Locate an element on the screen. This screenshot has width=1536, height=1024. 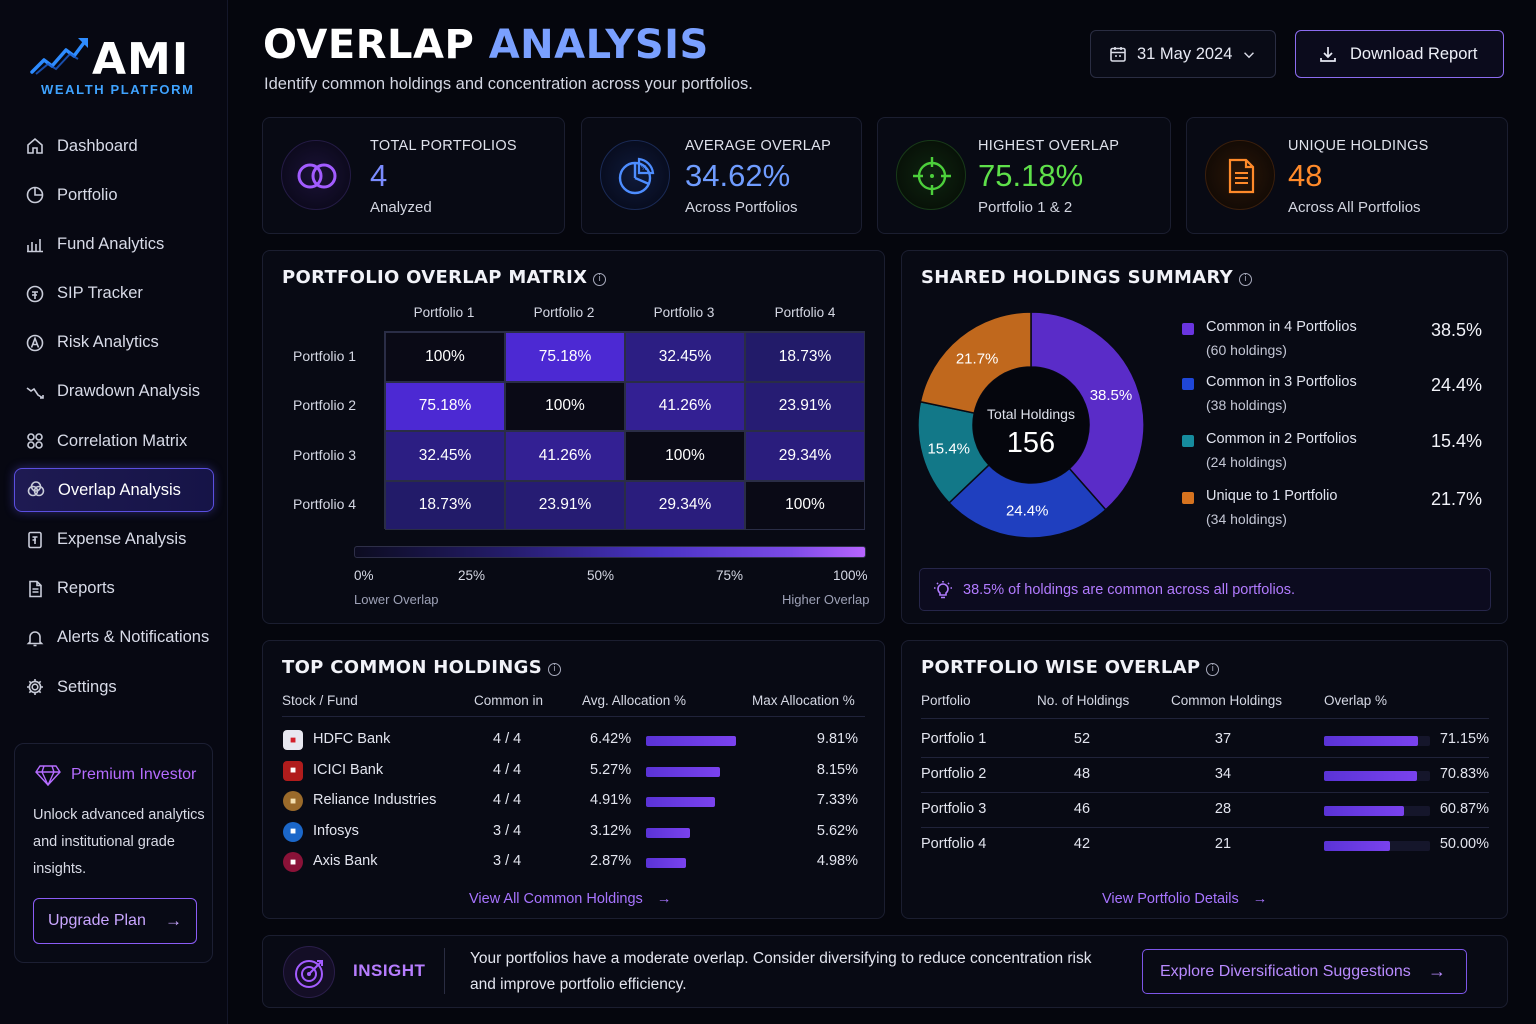
sidebar-item-expense-analysis: Expense Analysis is located at coordinates (114, 540).